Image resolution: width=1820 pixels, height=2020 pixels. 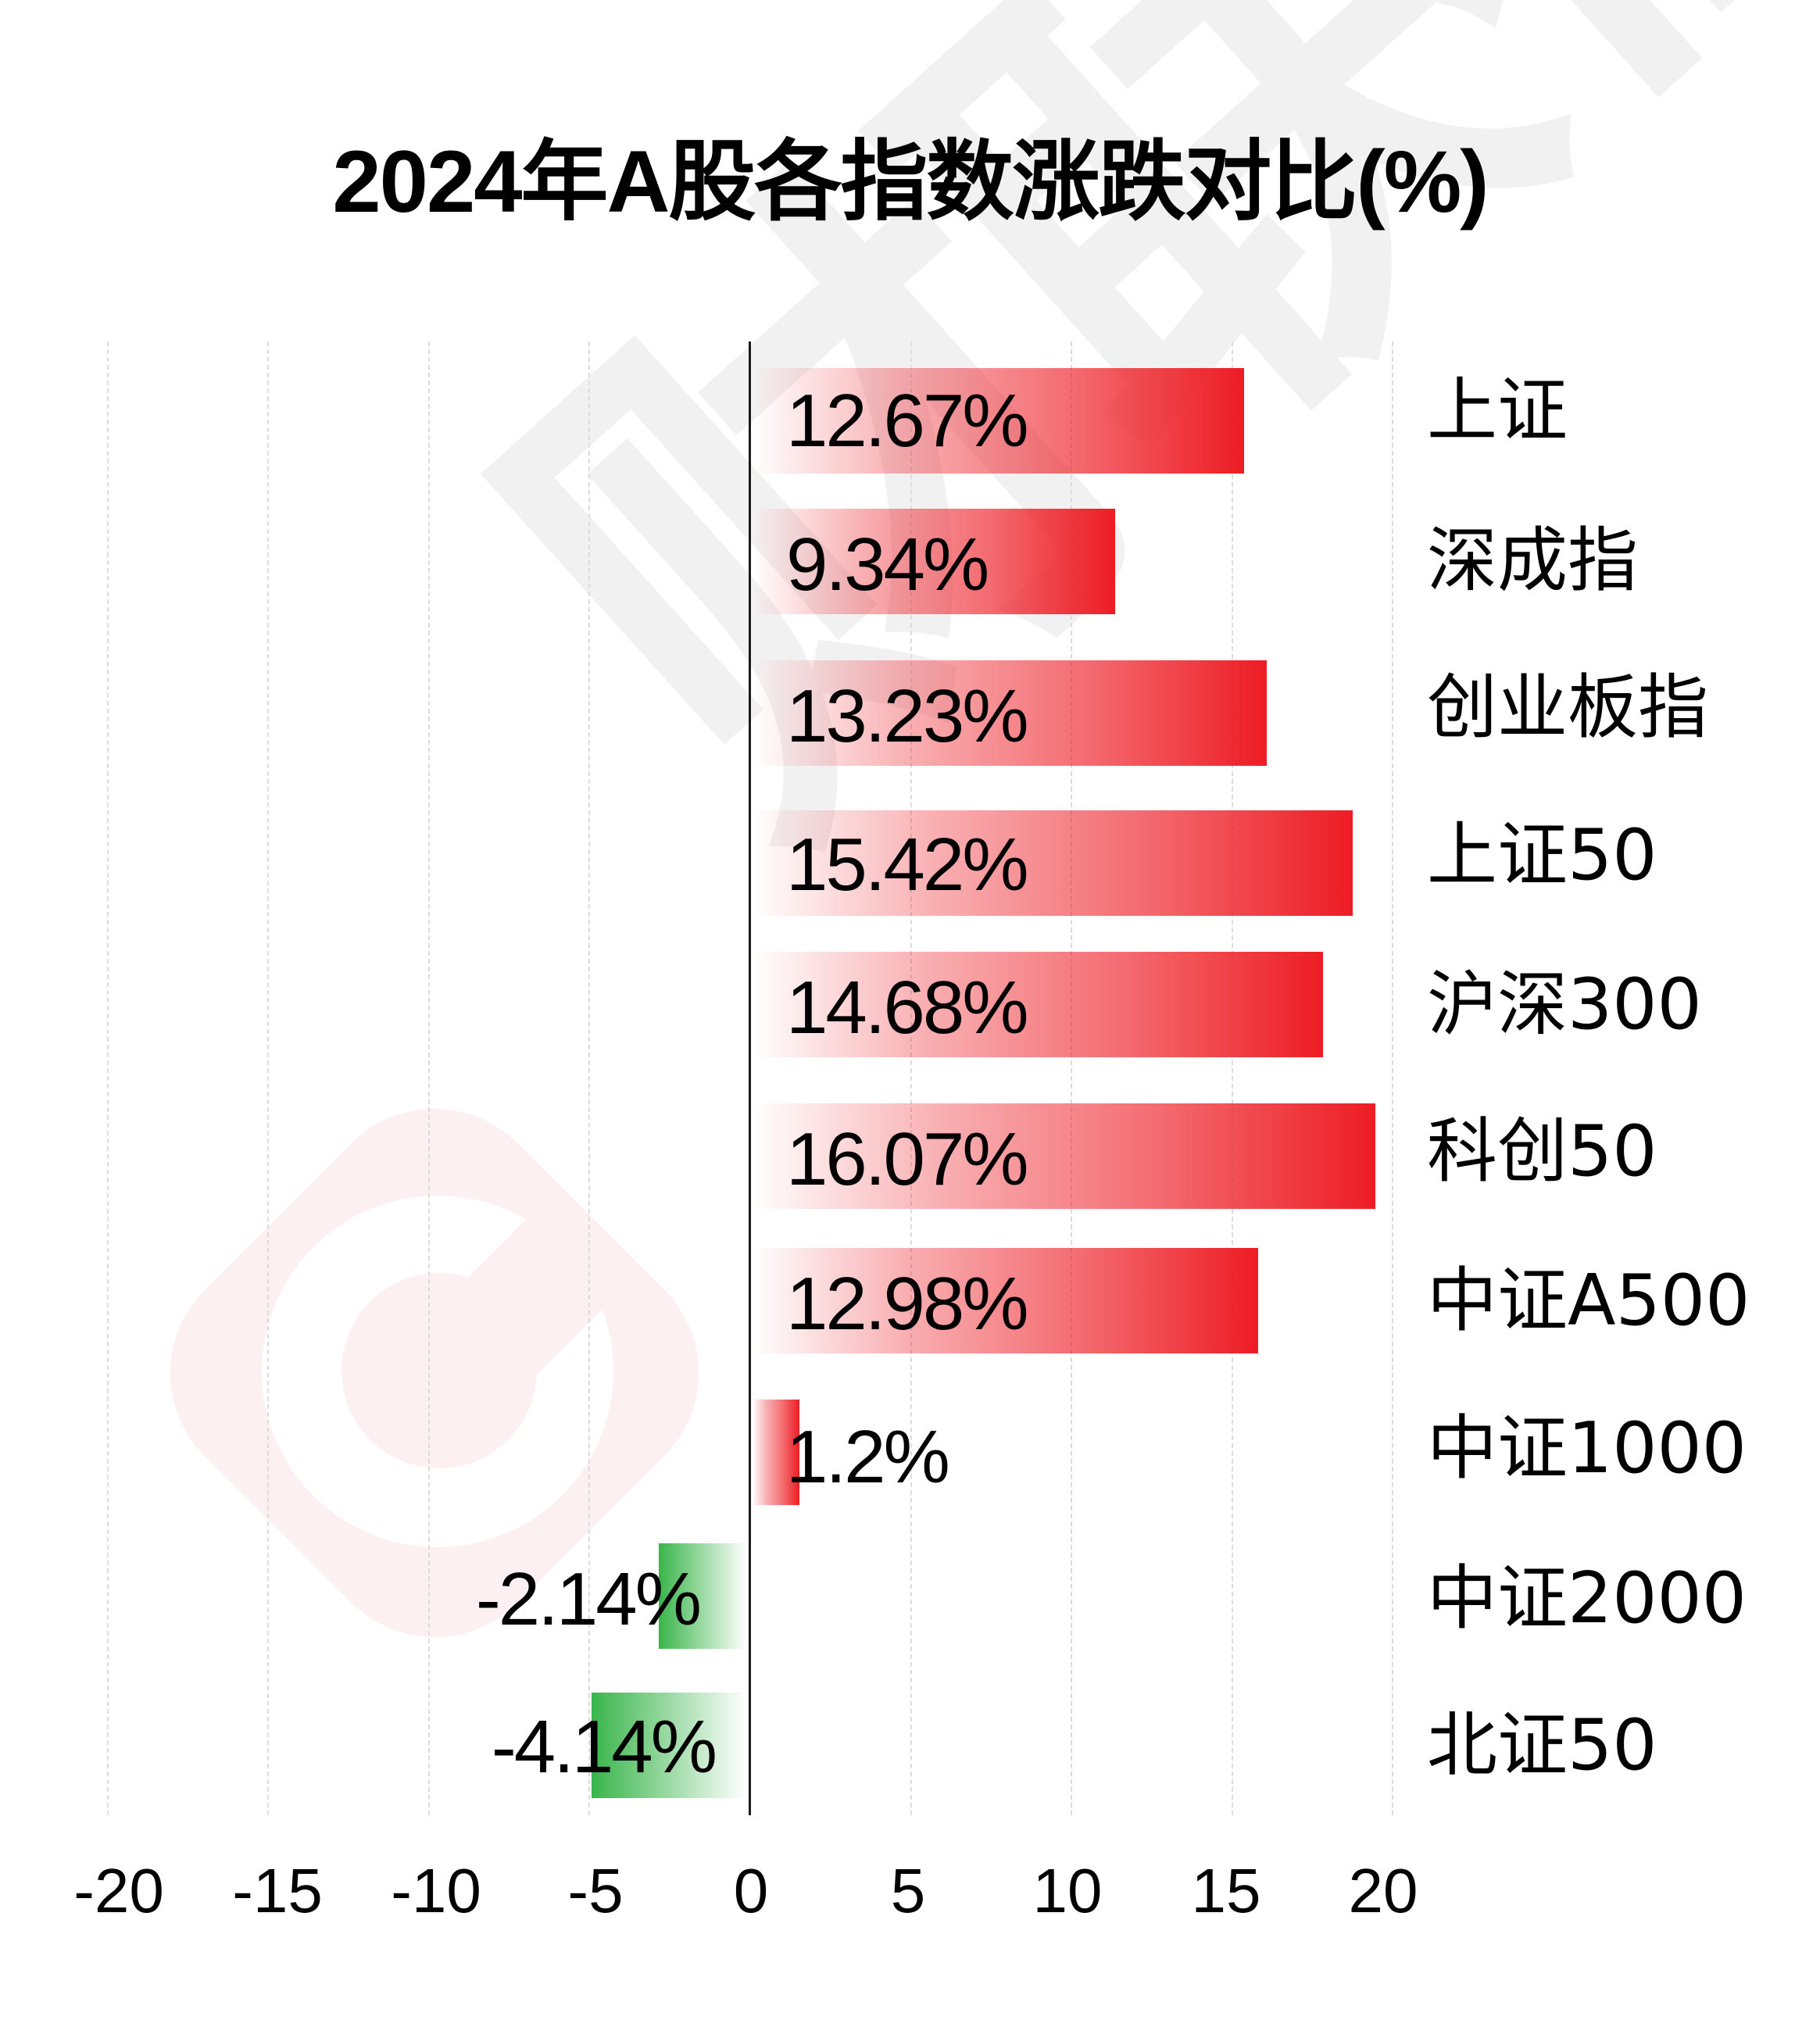 What do you see at coordinates (907, 865) in the screenshot?
I see `value-label: 15.42%` at bounding box center [907, 865].